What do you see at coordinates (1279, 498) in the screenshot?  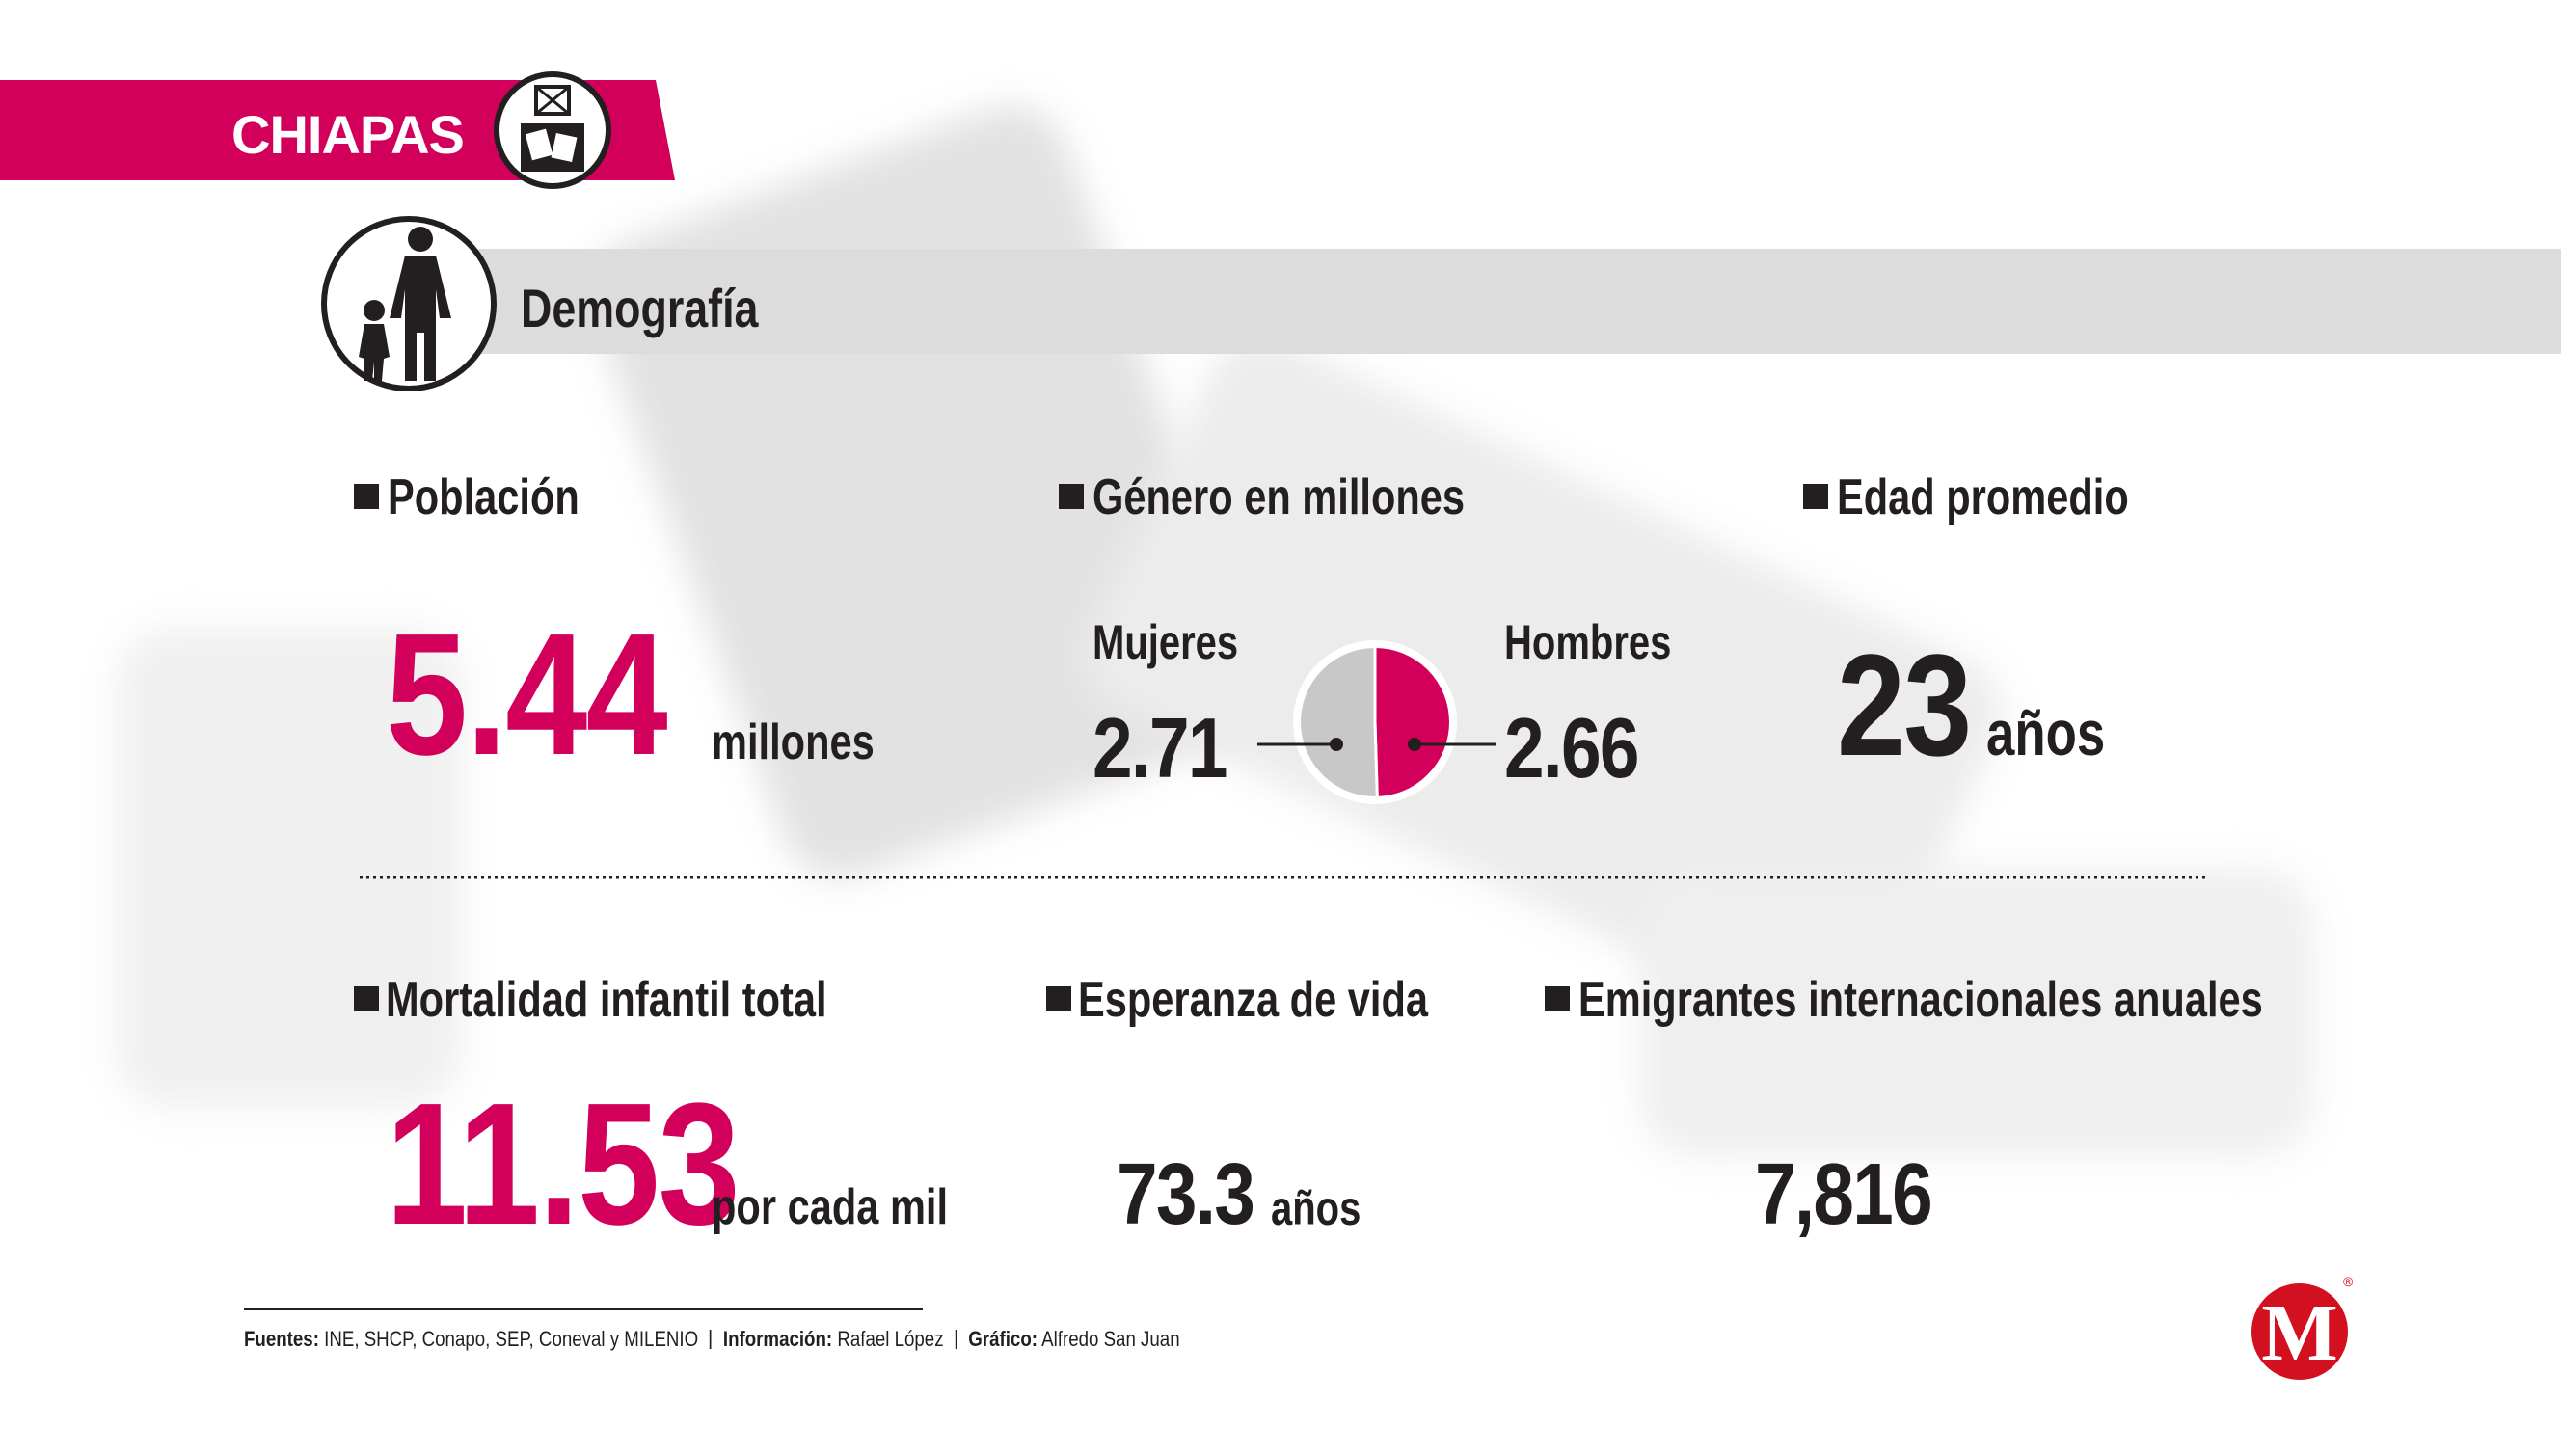 I see `stat-title: Género en millones` at bounding box center [1279, 498].